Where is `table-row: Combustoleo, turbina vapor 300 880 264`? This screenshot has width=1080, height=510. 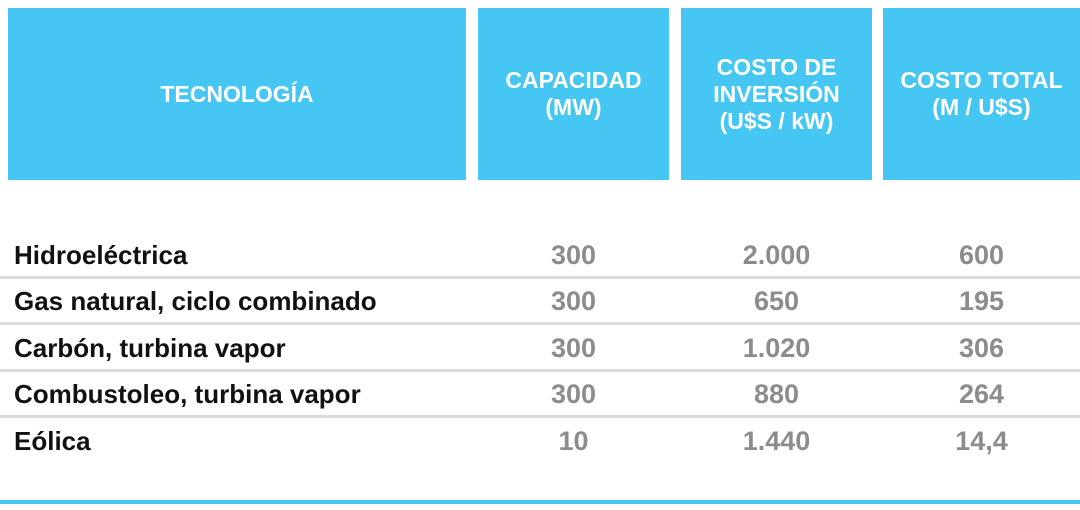 table-row: Combustoleo, turbina vapor 300 880 264 is located at coordinates (540, 394).